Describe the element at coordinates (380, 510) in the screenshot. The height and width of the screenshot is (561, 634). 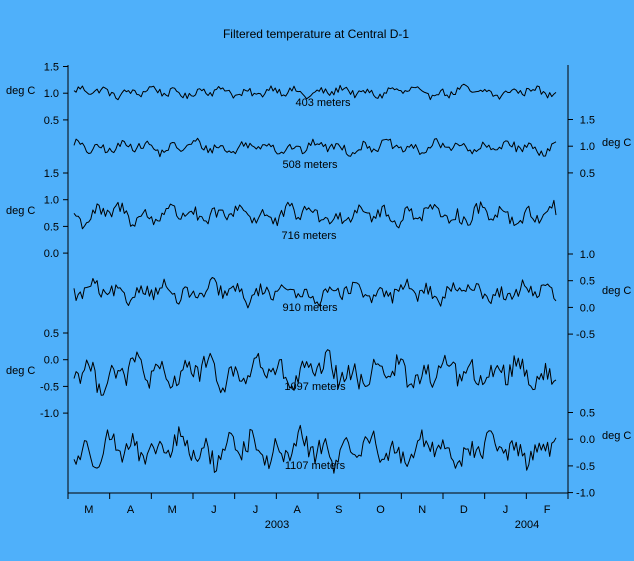
I see `x-tick-label: O` at that location.